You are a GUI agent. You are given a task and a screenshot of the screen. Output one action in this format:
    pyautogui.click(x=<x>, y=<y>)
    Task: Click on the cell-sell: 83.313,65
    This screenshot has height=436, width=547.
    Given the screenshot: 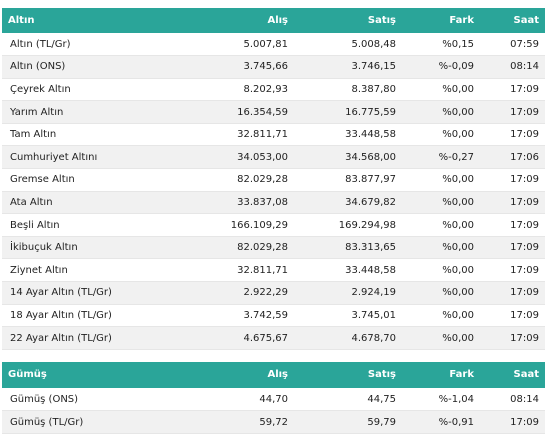 What is the action you would take?
    pyautogui.click(x=348, y=248)
    